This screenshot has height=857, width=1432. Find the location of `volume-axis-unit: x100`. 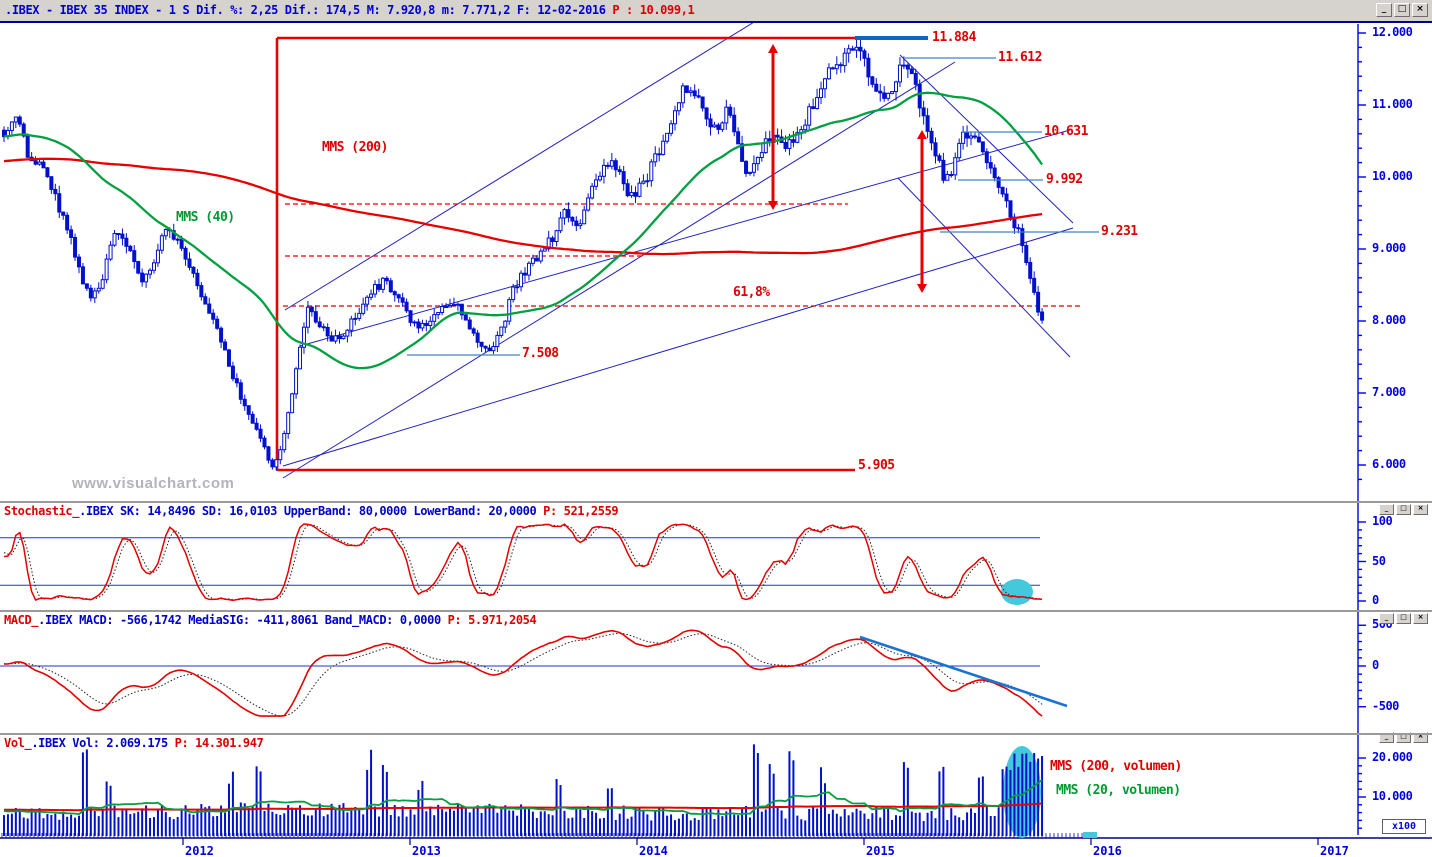

volume-axis-unit: x100 is located at coordinates (1404, 826).